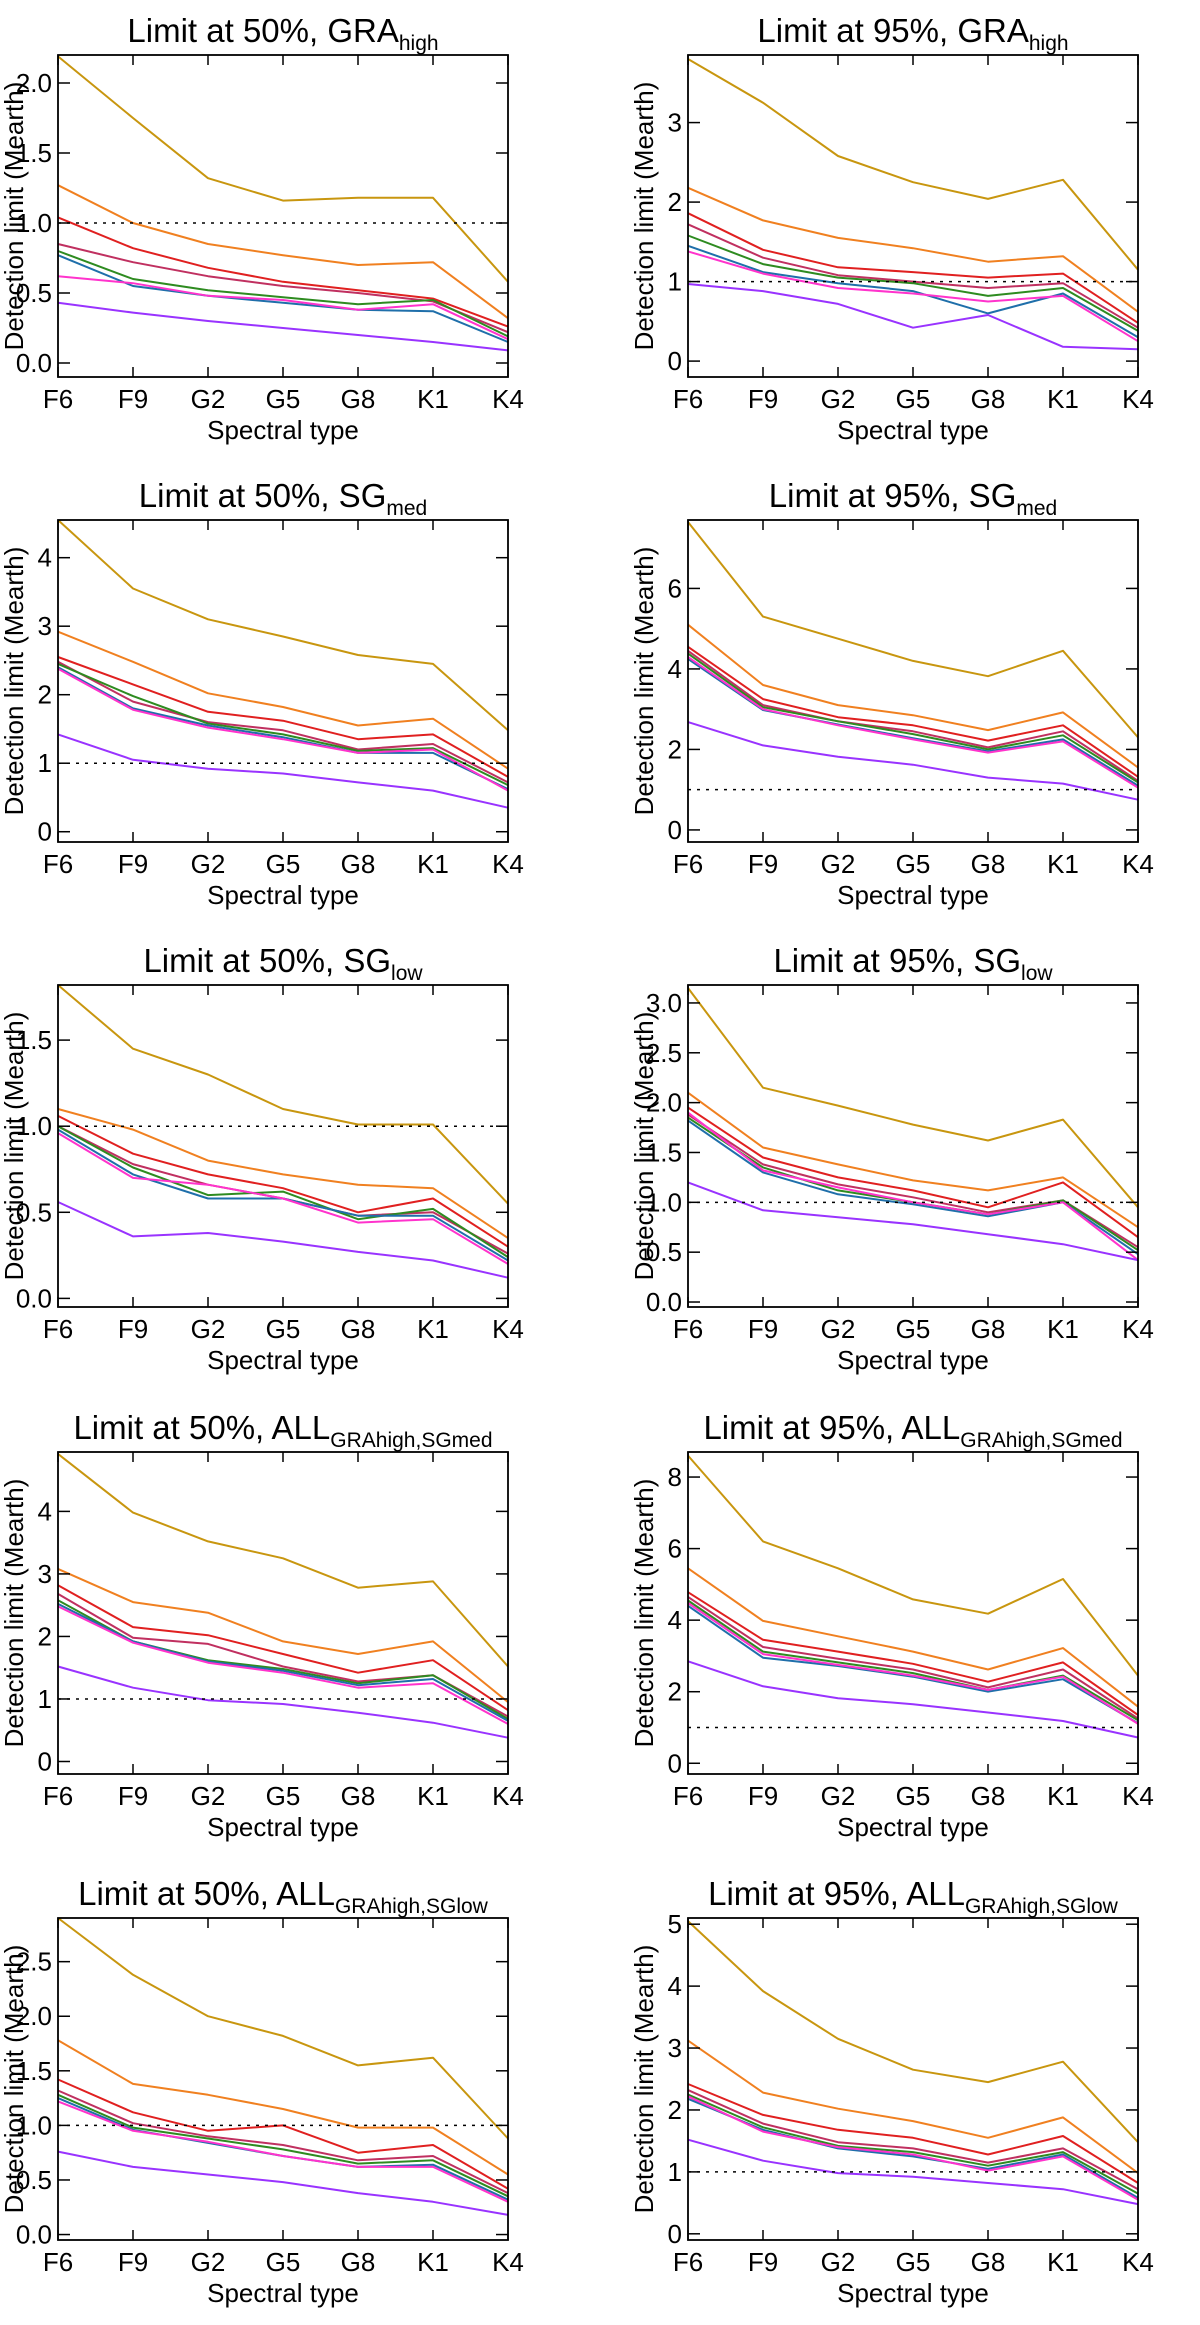 The height and width of the screenshot is (2325, 1200). I want to click on series-line-s5, so click(283, 1191).